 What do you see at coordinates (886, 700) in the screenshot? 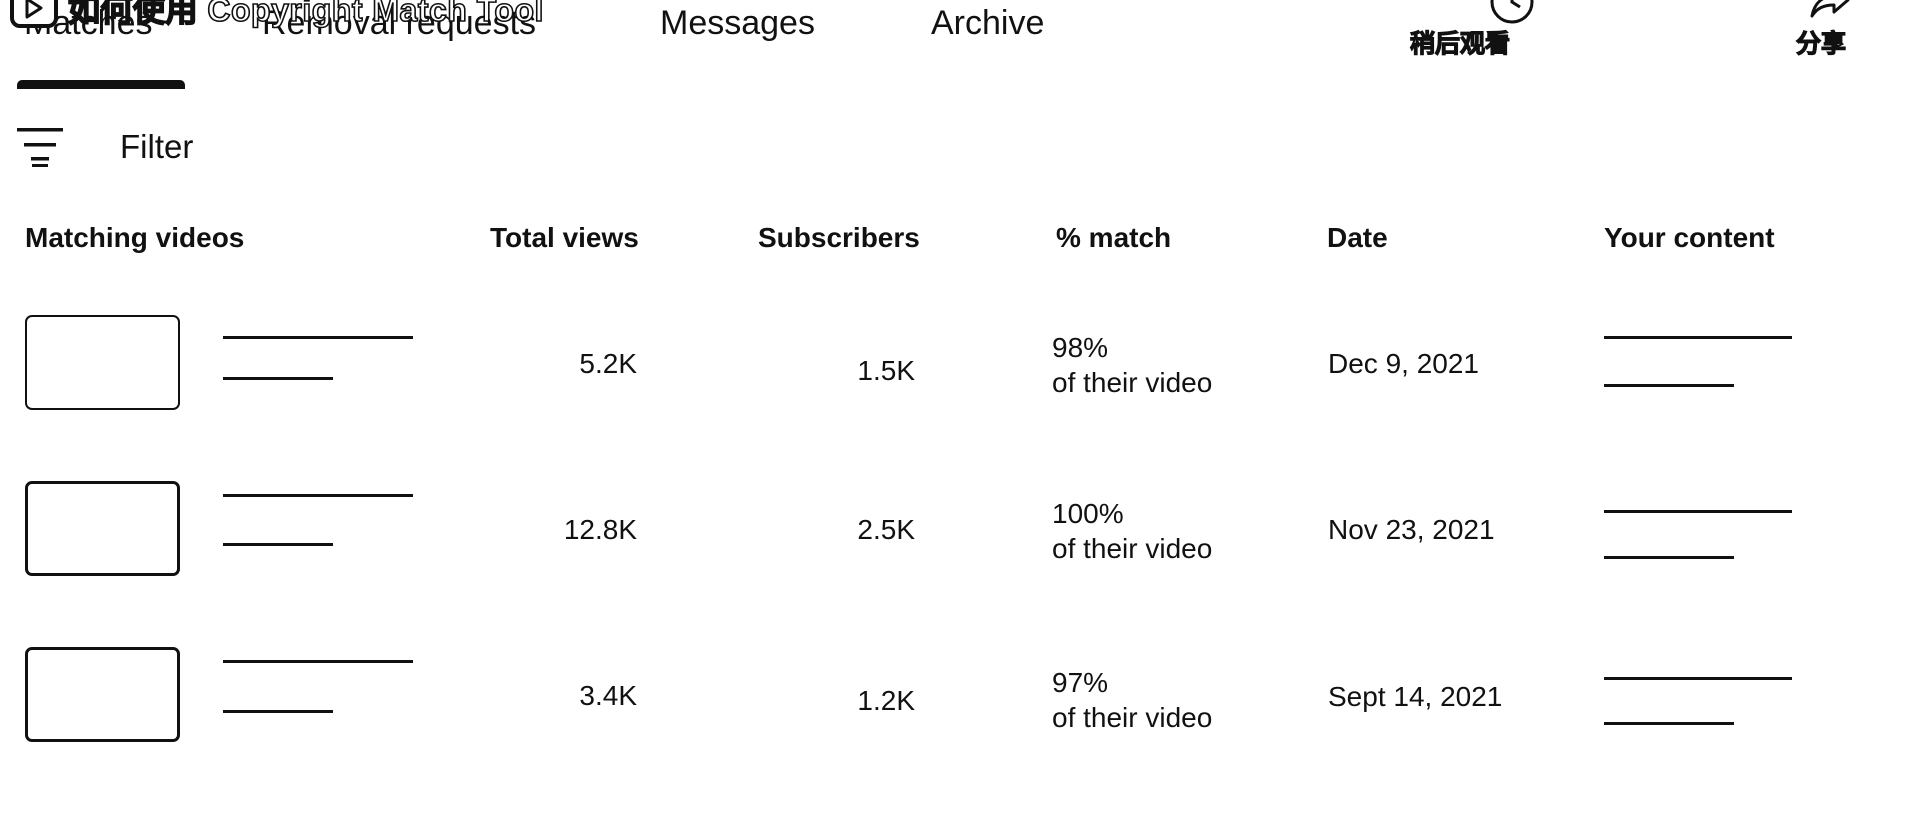
I see `subscribers-value: 1.2K` at bounding box center [886, 700].